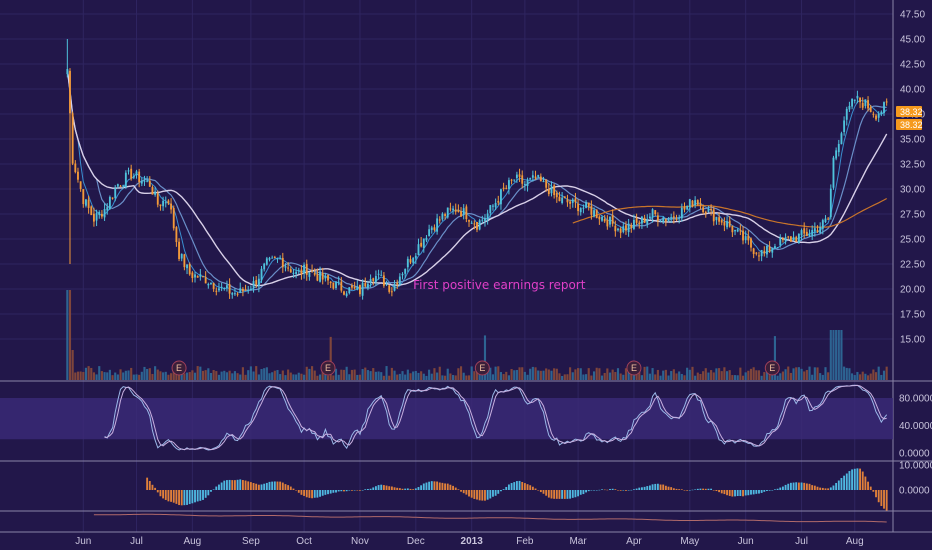  What do you see at coordinates (446, 417) in the screenshot?
I see `stochastic-pane` at bounding box center [446, 417].